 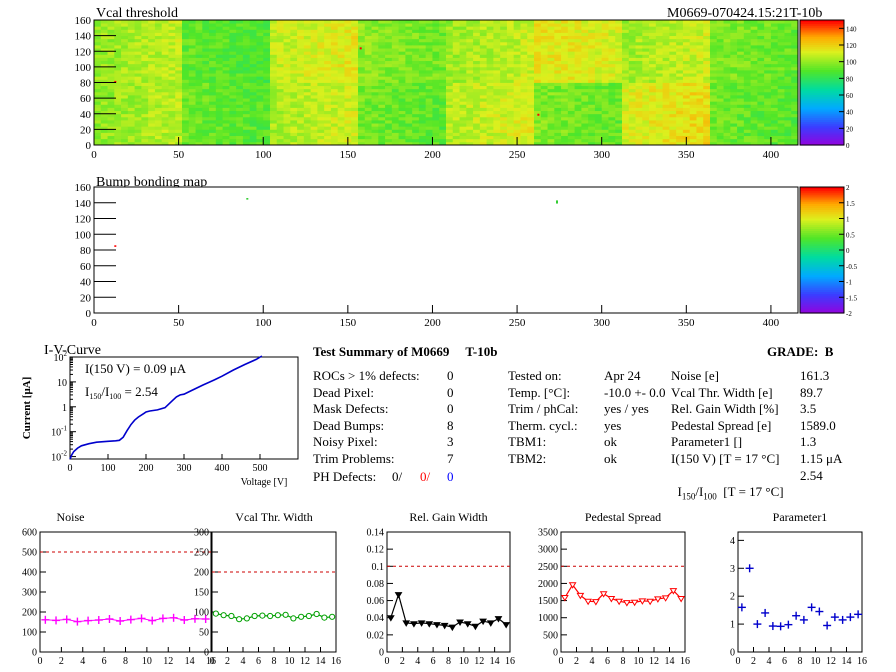 I want to click on iv-annotation-text: I(150 V) = 0.09, so click(x=127, y=368).